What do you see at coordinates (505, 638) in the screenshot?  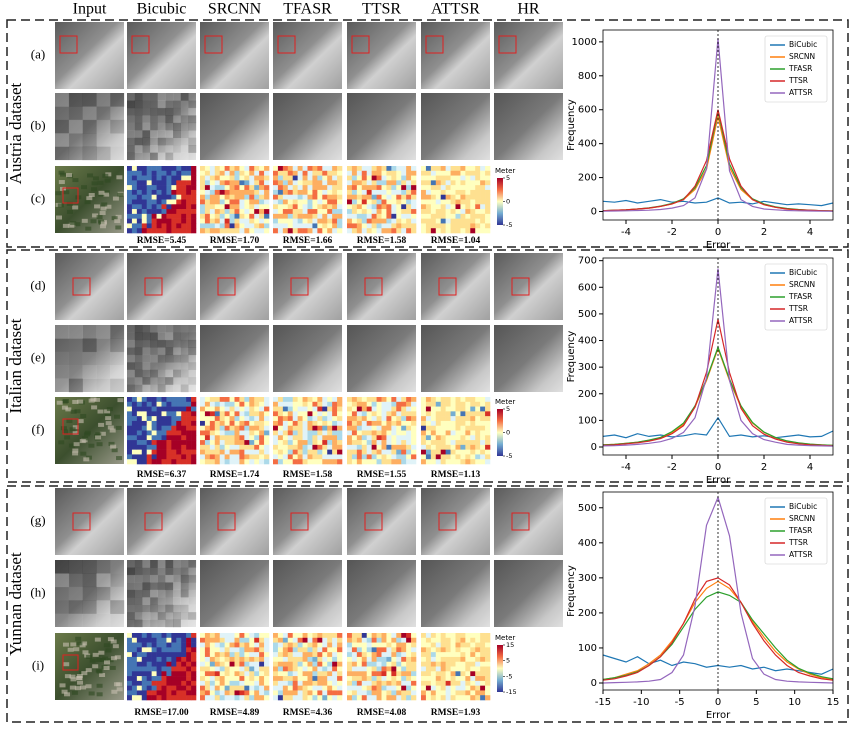 I see `colorbar-label: Meter` at bounding box center [505, 638].